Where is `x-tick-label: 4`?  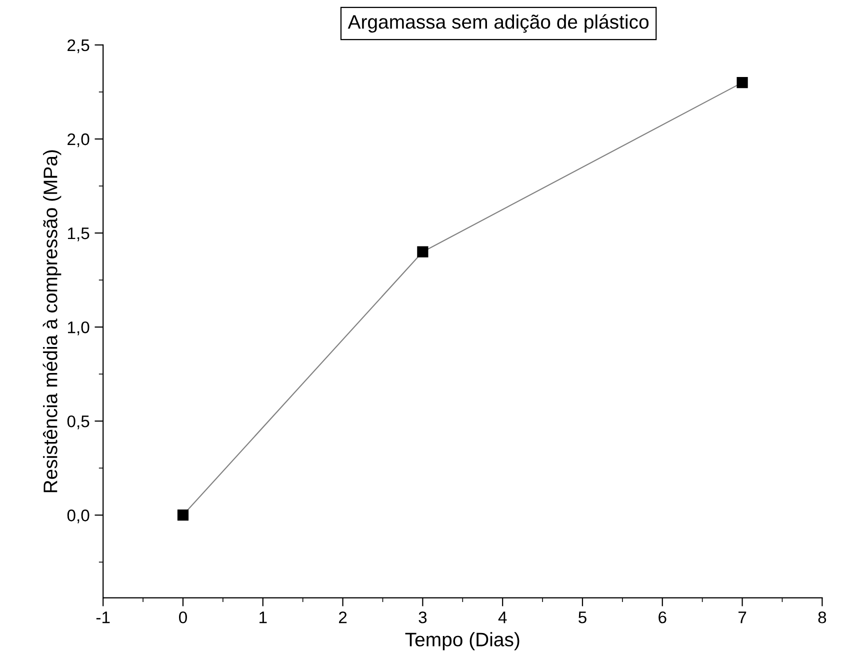 x-tick-label: 4 is located at coordinates (502, 618).